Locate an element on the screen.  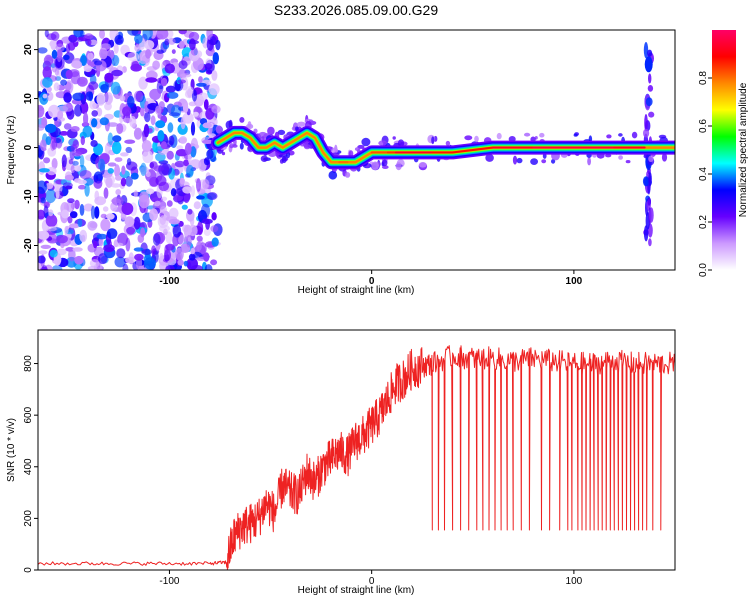
snr-x-ticks: -100 0 100 is located at coordinates (371, 578).